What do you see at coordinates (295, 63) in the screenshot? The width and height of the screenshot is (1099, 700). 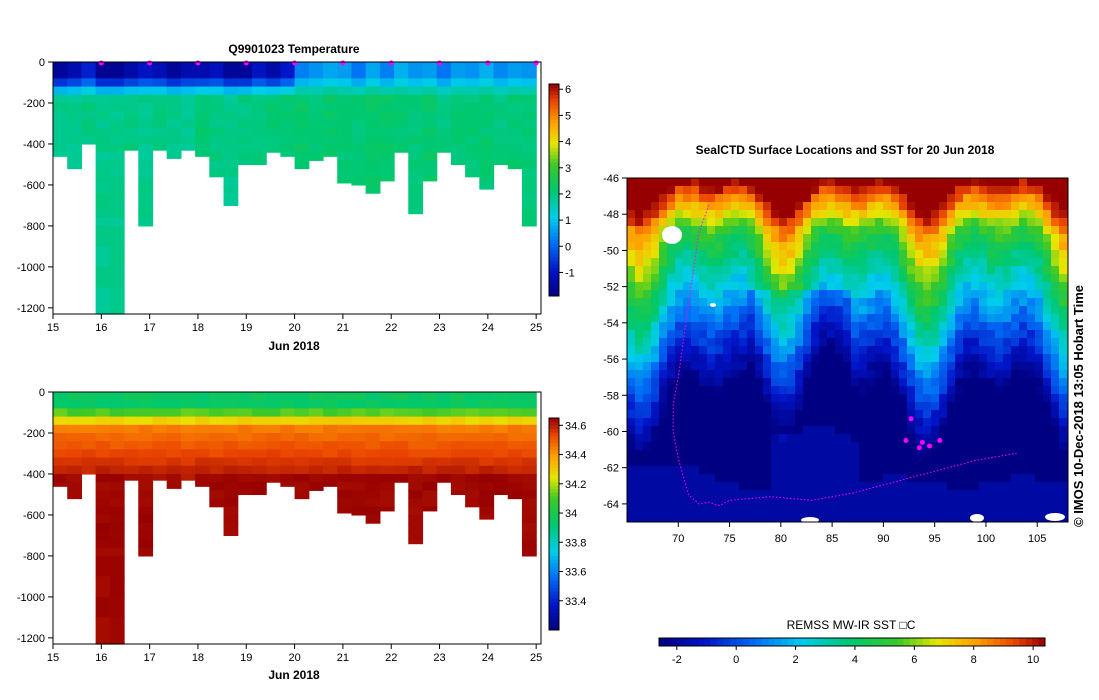 I see `surface-marker` at bounding box center [295, 63].